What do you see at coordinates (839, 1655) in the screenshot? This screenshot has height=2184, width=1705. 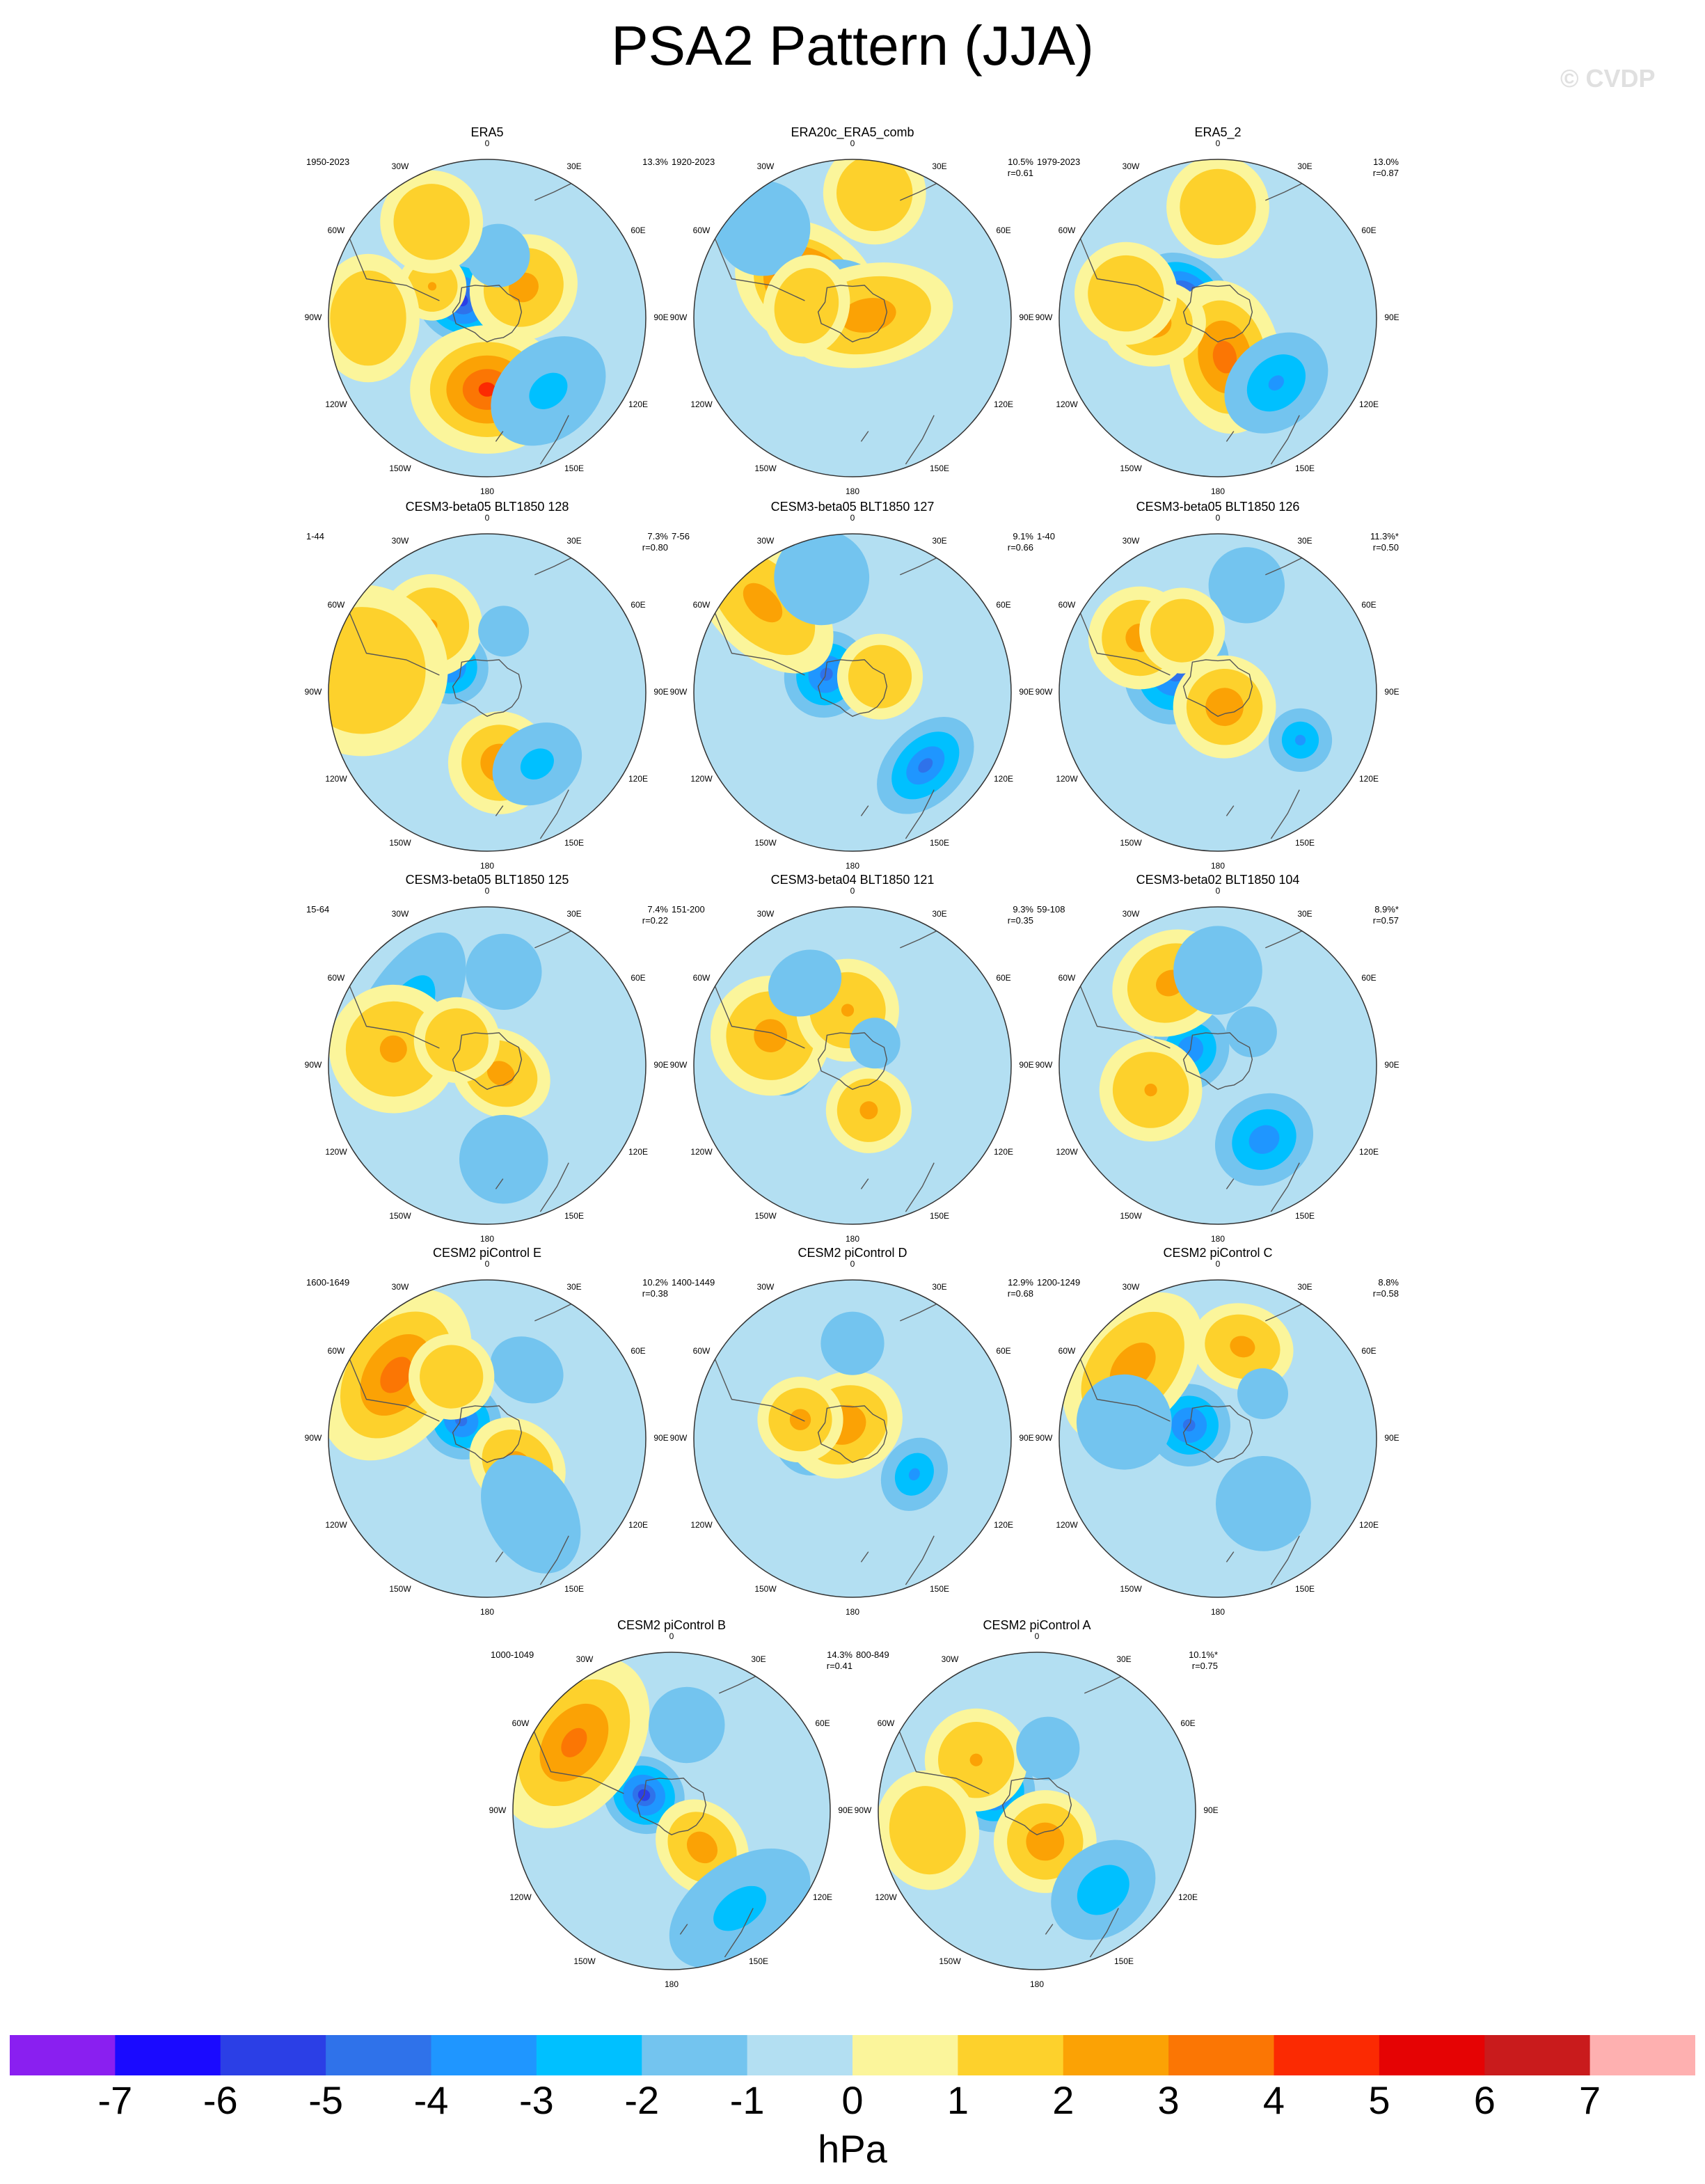 I see `variance-explained: 14.3%` at bounding box center [839, 1655].